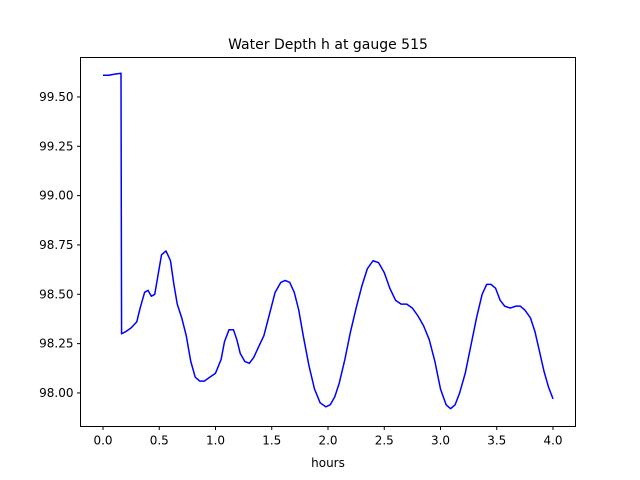  I want to click on x-tick-label: 0.0, so click(102, 441).